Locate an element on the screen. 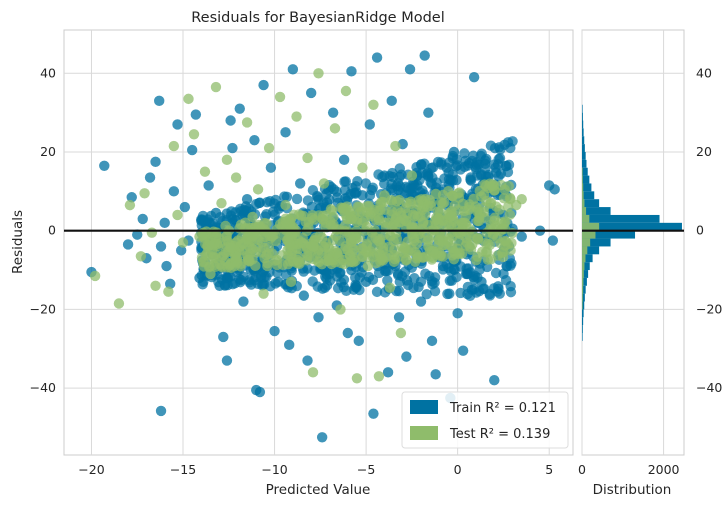 This screenshot has height=507, width=726. legend: Train R² = 0.121 Test R² = 0.139 is located at coordinates (485, 420).